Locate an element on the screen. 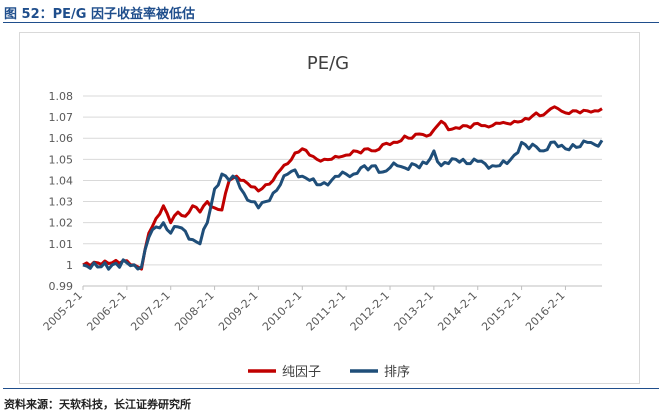  y-tick-label: 1.07 is located at coordinates (61, 117).